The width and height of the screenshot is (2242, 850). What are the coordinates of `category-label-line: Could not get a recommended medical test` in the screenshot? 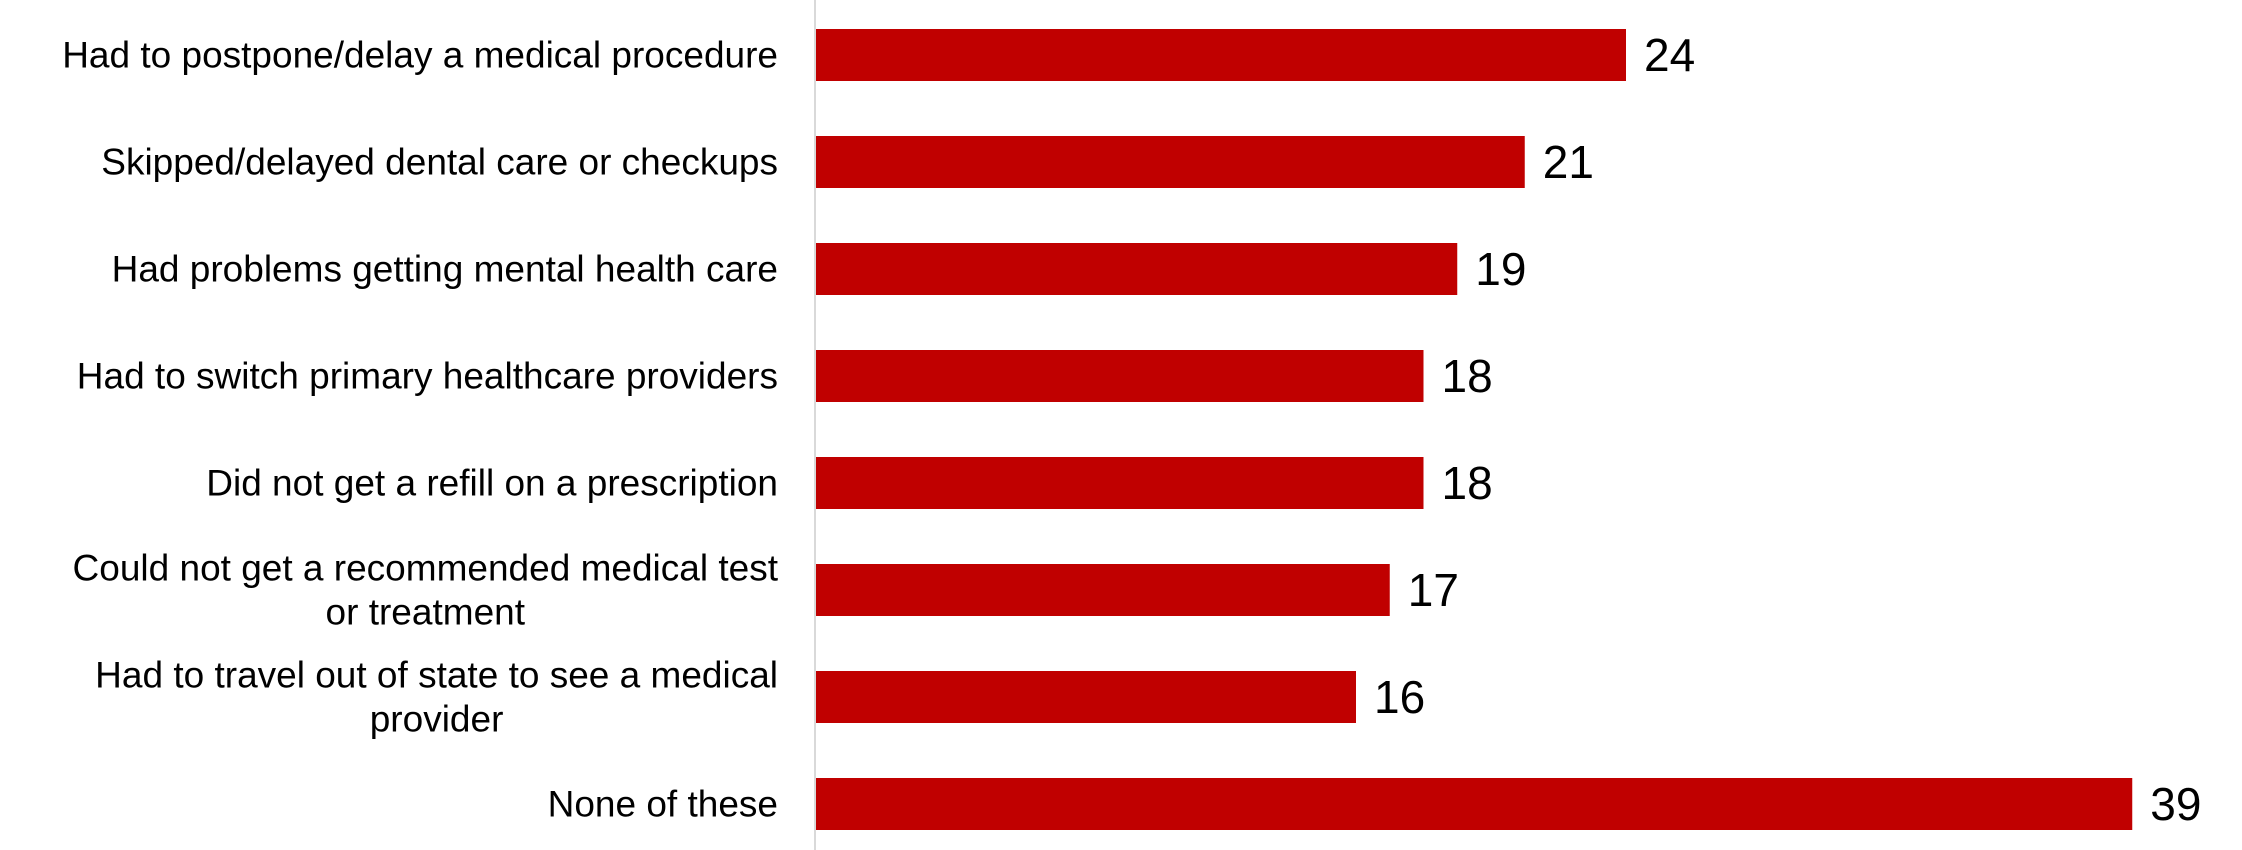 It's located at (426, 568).